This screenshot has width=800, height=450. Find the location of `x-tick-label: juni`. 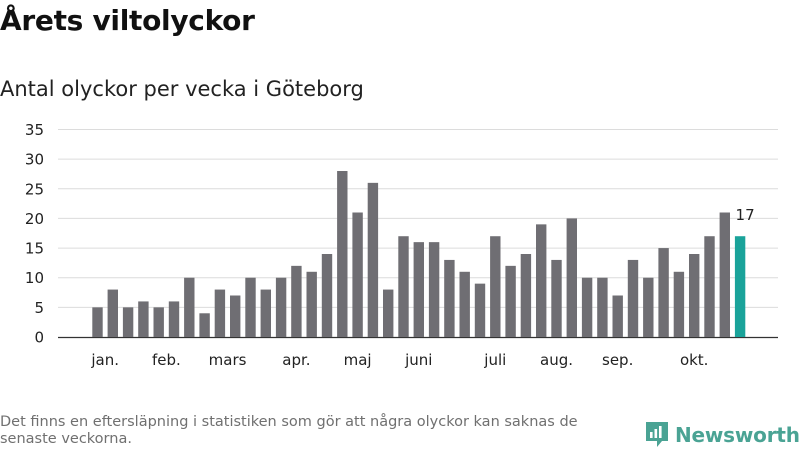

x-tick-label: juni is located at coordinates (418, 360).